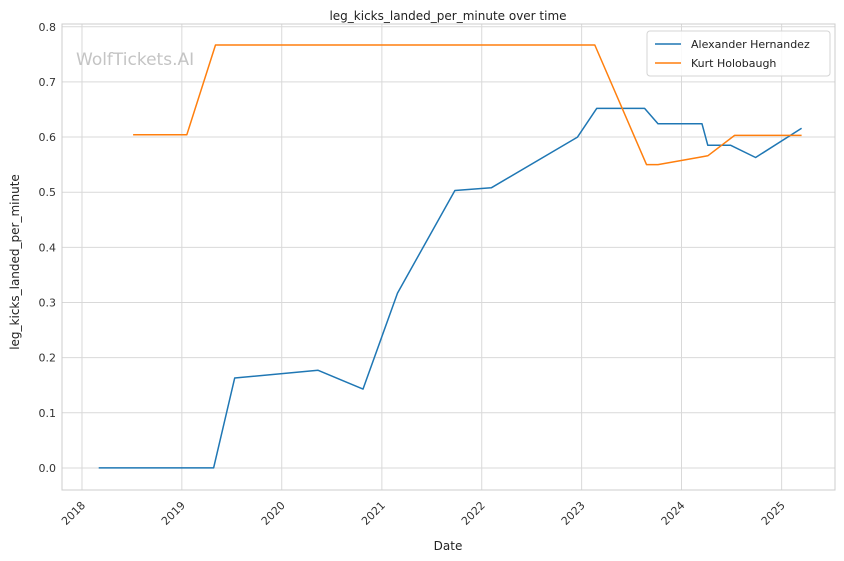 This screenshot has height=561, width=844. What do you see at coordinates (48, 137) in the screenshot?
I see `y-tick-label: 0.6` at bounding box center [48, 137].